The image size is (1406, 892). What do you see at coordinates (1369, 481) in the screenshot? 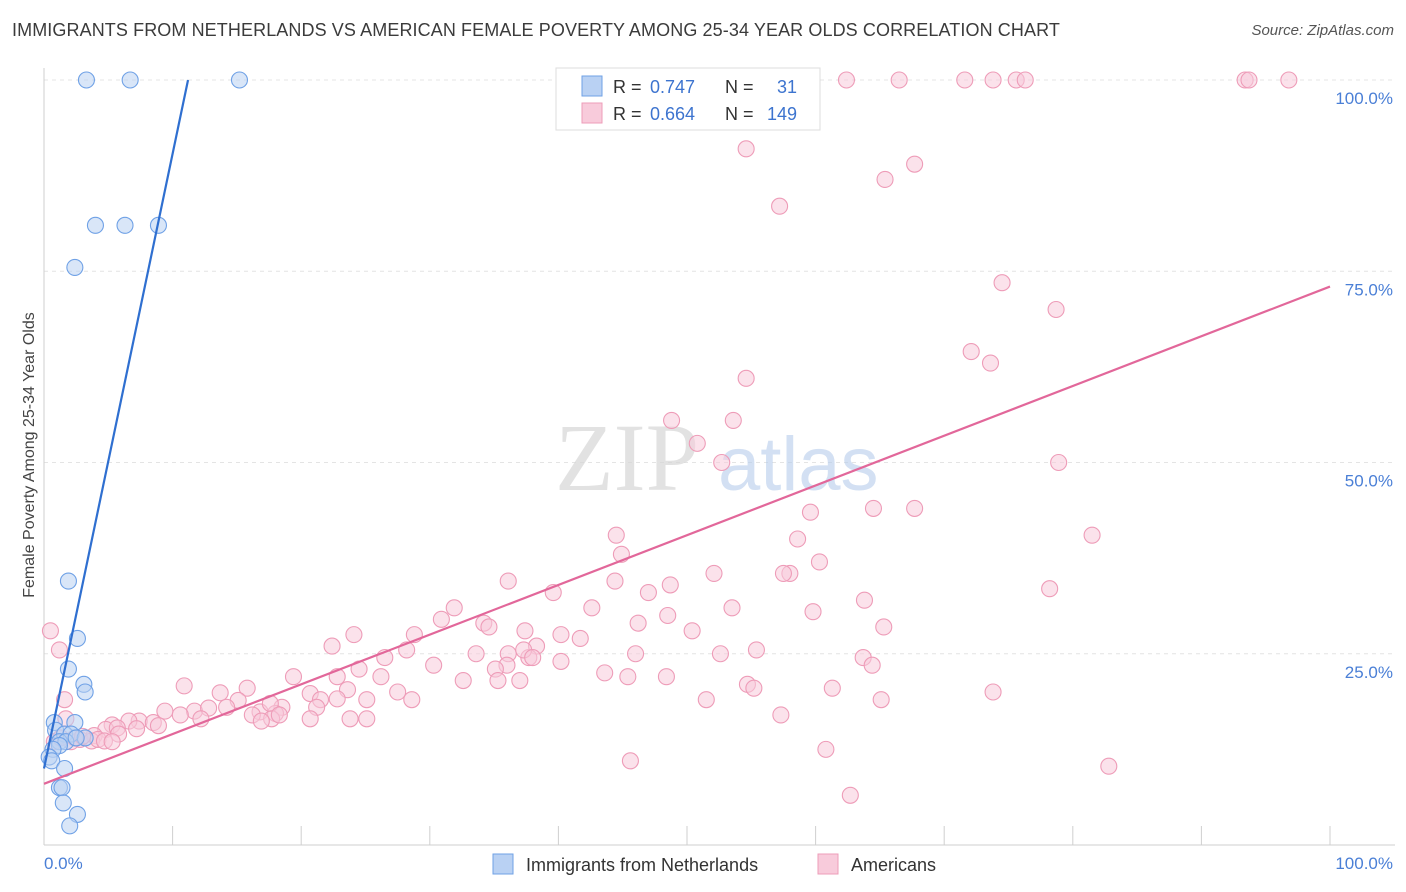
I see `y-tick-label: 50.0%` at bounding box center [1369, 481].